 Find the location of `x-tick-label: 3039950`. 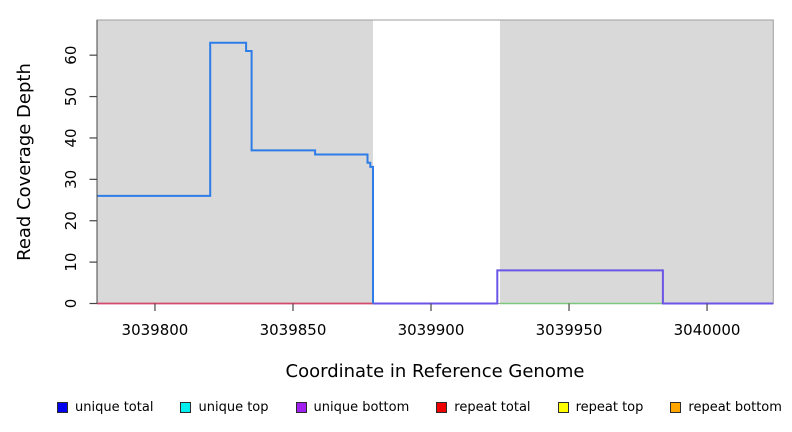

x-tick-label: 3039950 is located at coordinates (569, 330).